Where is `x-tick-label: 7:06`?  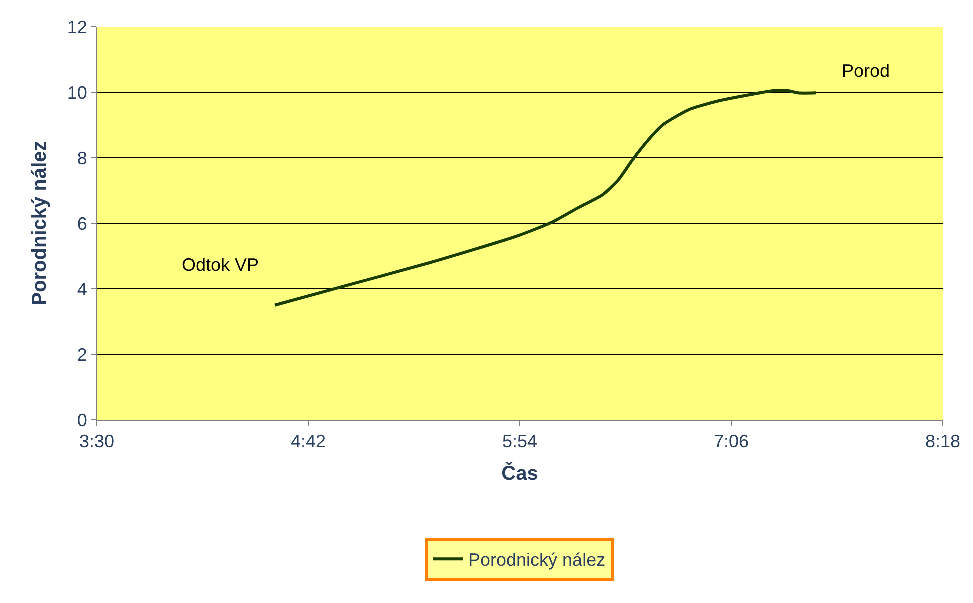 x-tick-label: 7:06 is located at coordinates (732, 442).